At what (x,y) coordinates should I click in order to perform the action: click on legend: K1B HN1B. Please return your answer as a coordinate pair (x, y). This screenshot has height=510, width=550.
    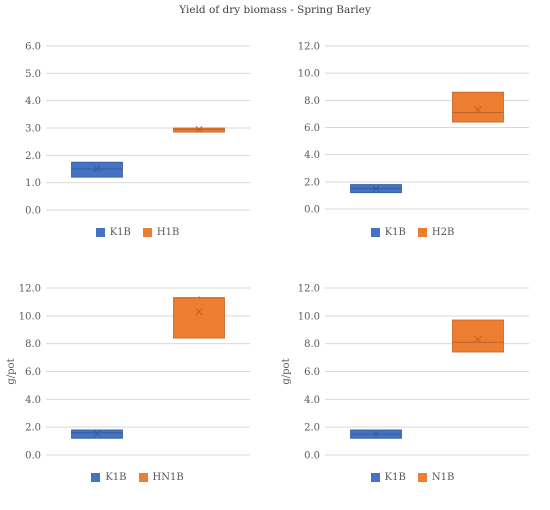
    Looking at the image, I should click on (137, 478).